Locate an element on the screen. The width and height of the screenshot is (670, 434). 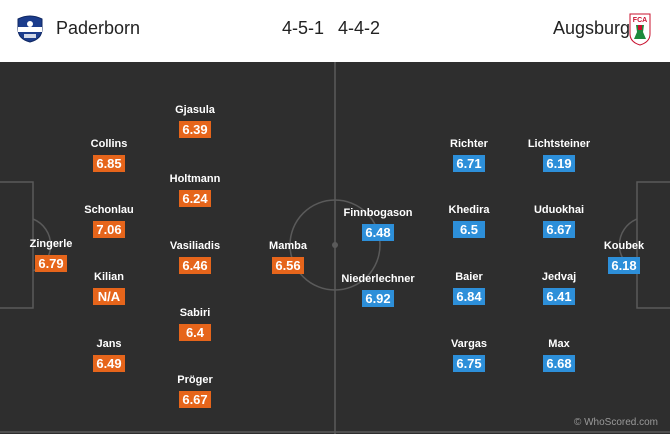
player-name: Schonlau is located at coordinates (109, 210).